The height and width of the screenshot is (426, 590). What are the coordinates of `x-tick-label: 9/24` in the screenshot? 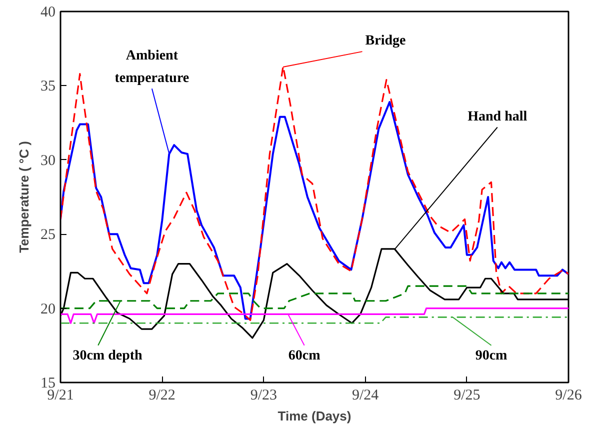 It's located at (366, 396).